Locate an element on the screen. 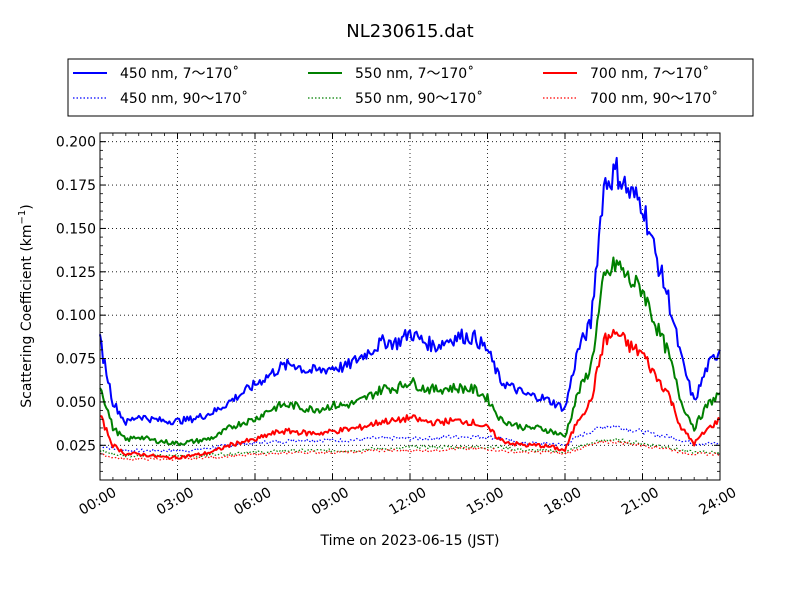 The width and height of the screenshot is (800, 600). y-tick-label: 0.125 is located at coordinates (76, 273).